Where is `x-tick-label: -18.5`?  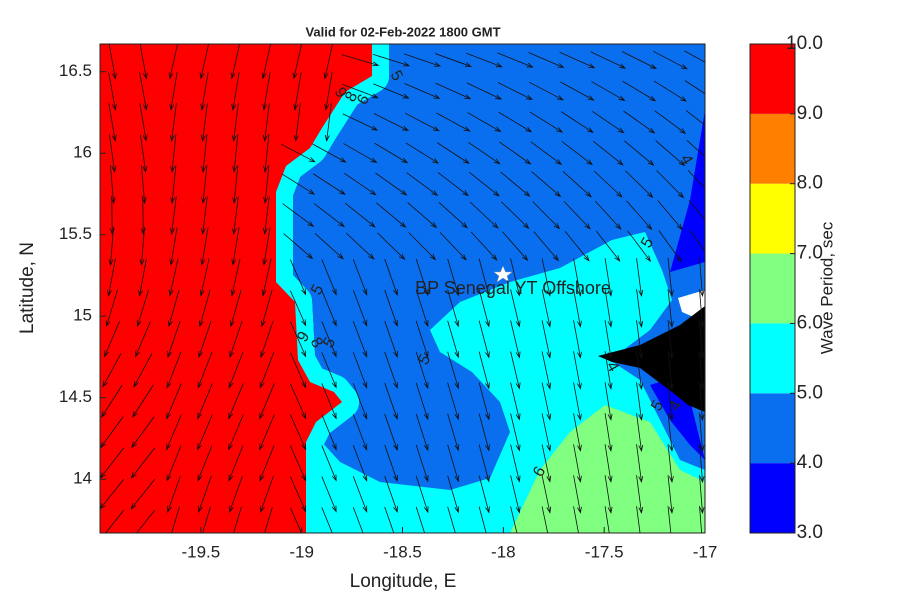 x-tick-label: -18.5 is located at coordinates (402, 551).